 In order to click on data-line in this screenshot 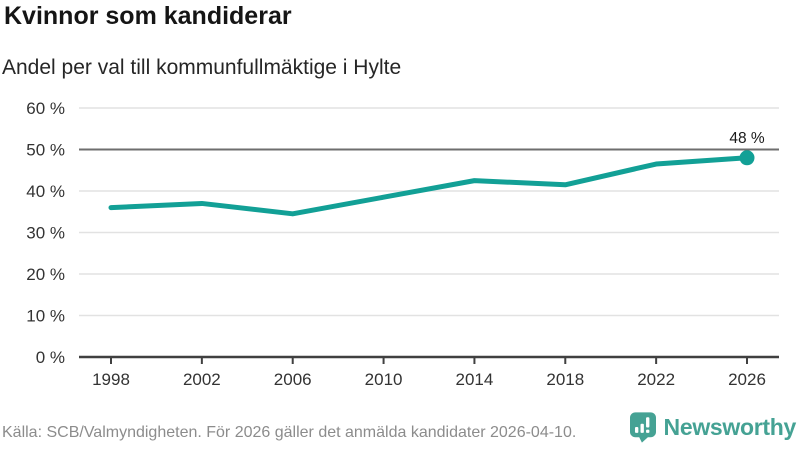, I will do `click(429, 186)`.